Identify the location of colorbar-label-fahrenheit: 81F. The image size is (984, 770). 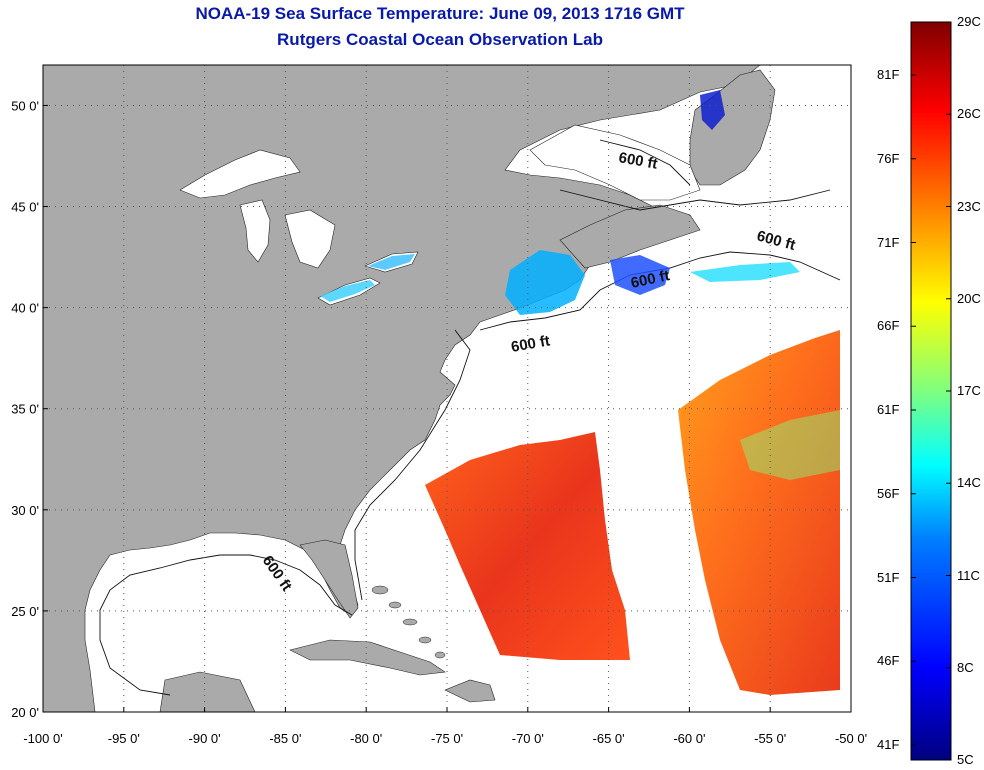
(888, 74).